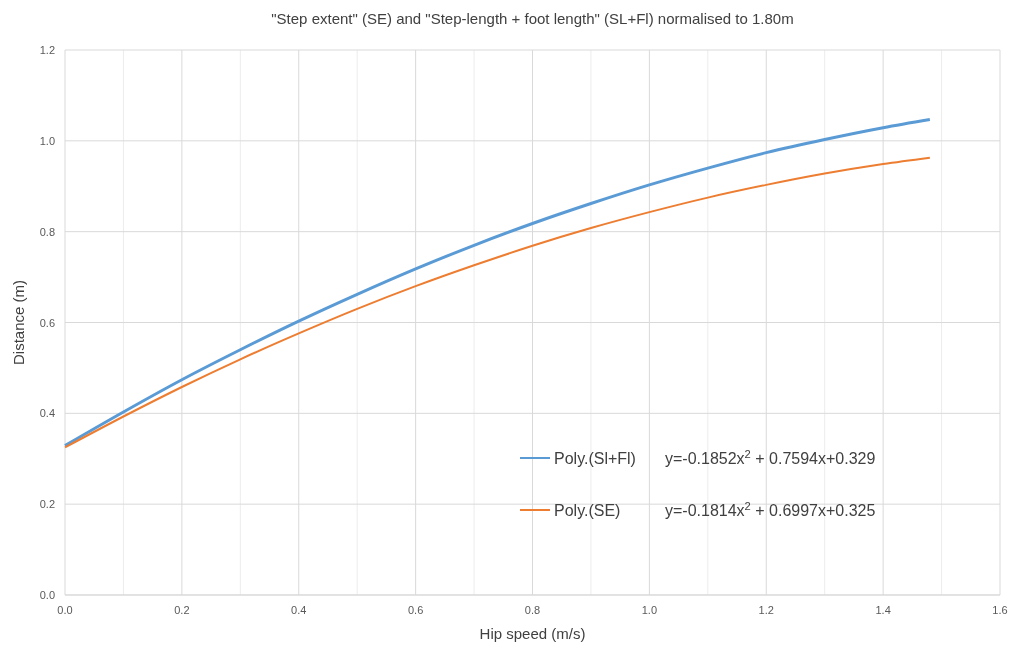 Image resolution: width=1009 pixels, height=653 pixels. I want to click on x-tick-label: 1.0, so click(649, 610).